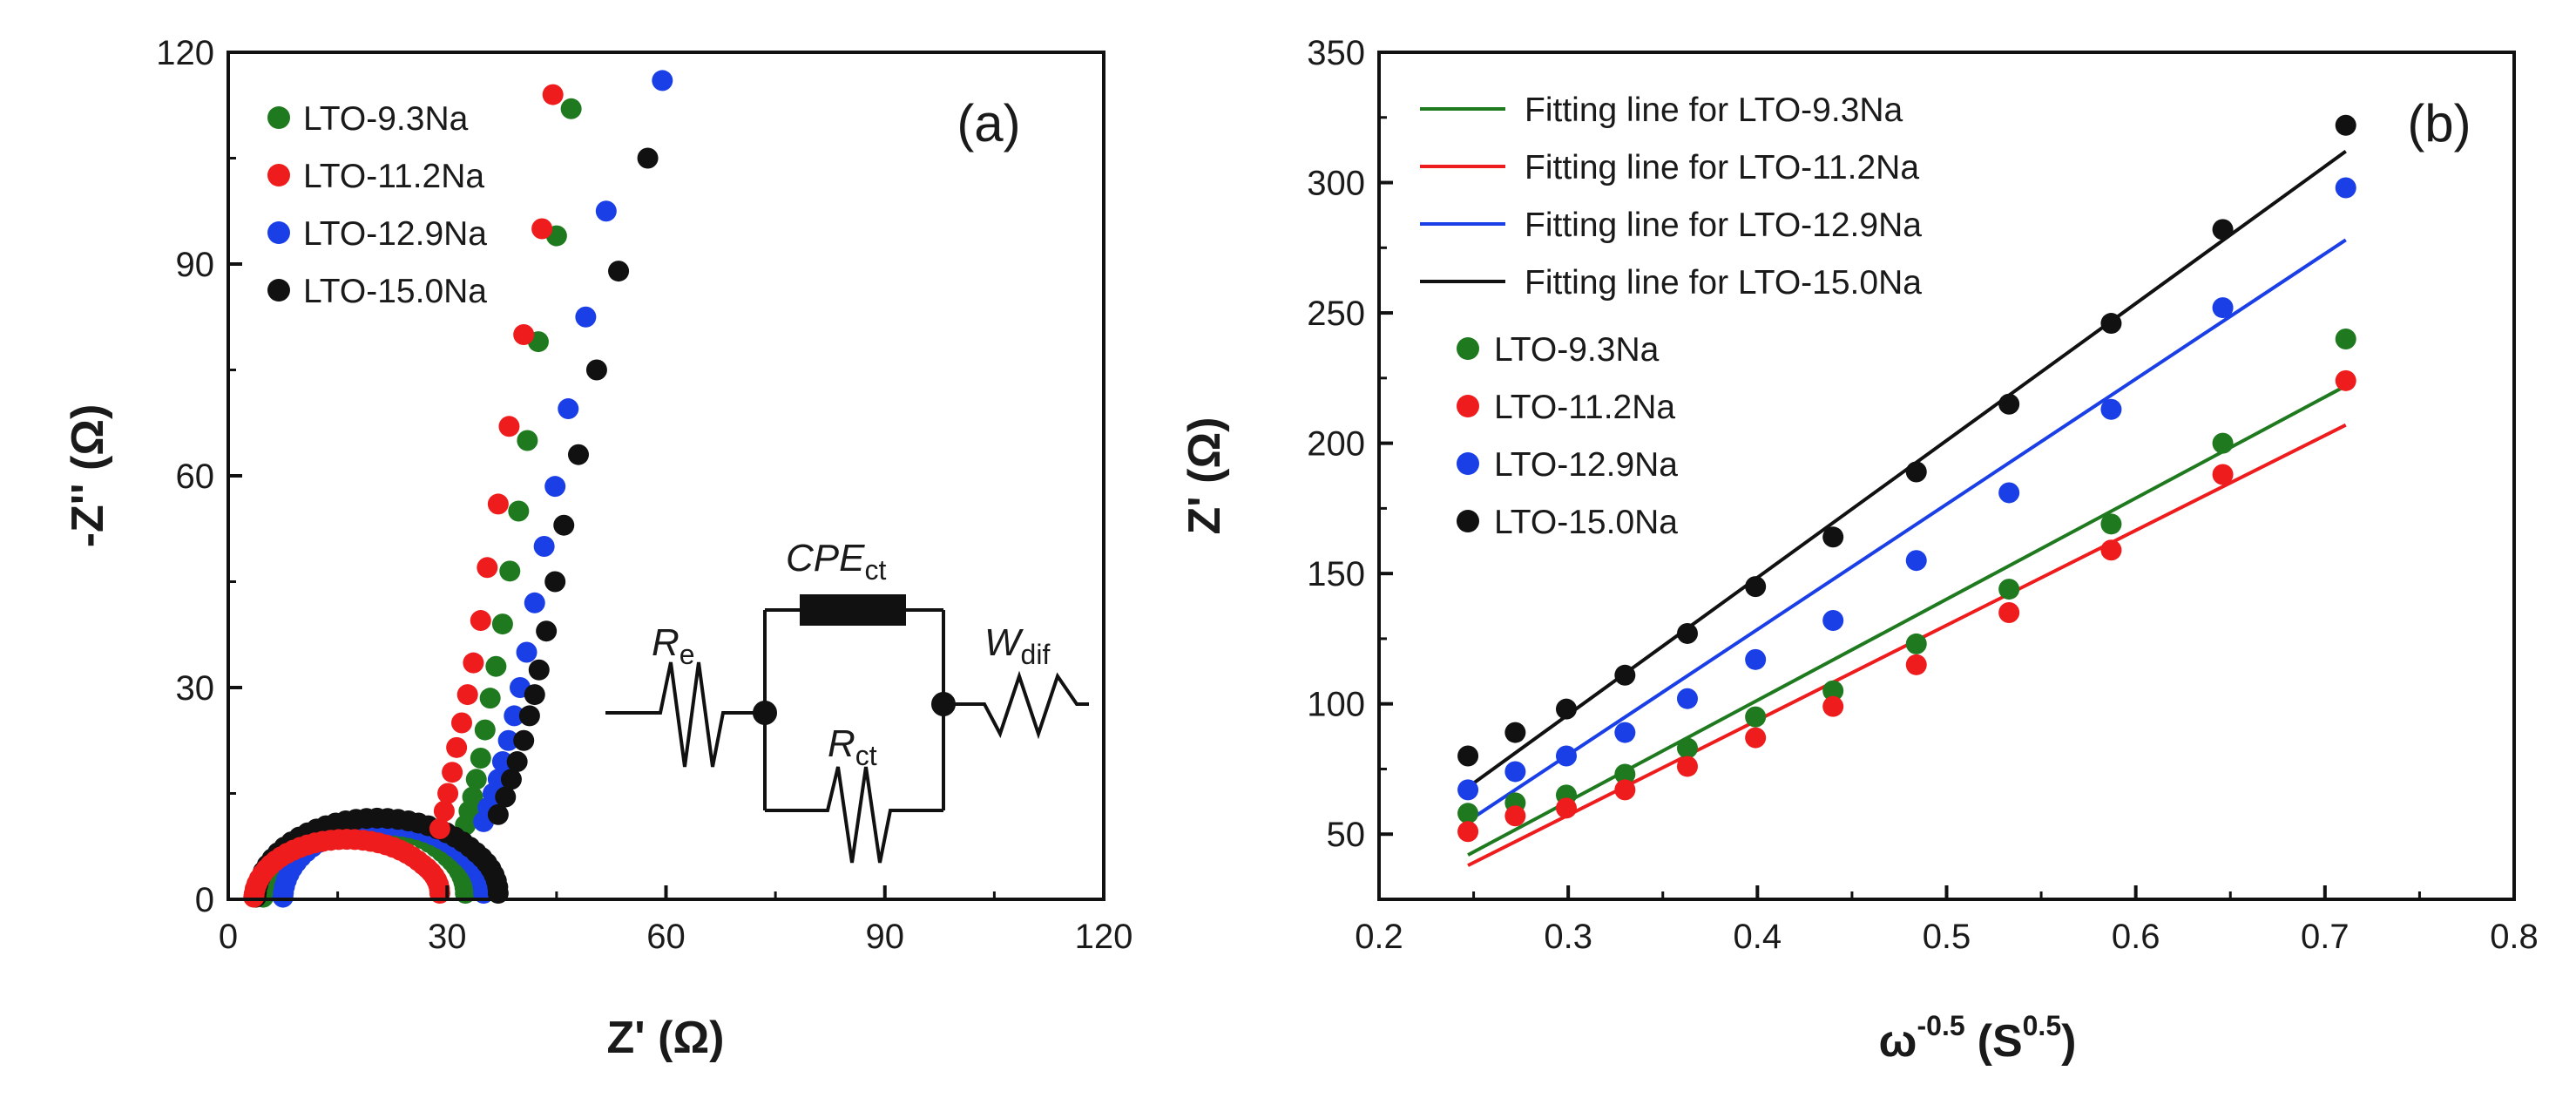  What do you see at coordinates (943, 704) in the screenshot?
I see `circuit-node-right` at bounding box center [943, 704].